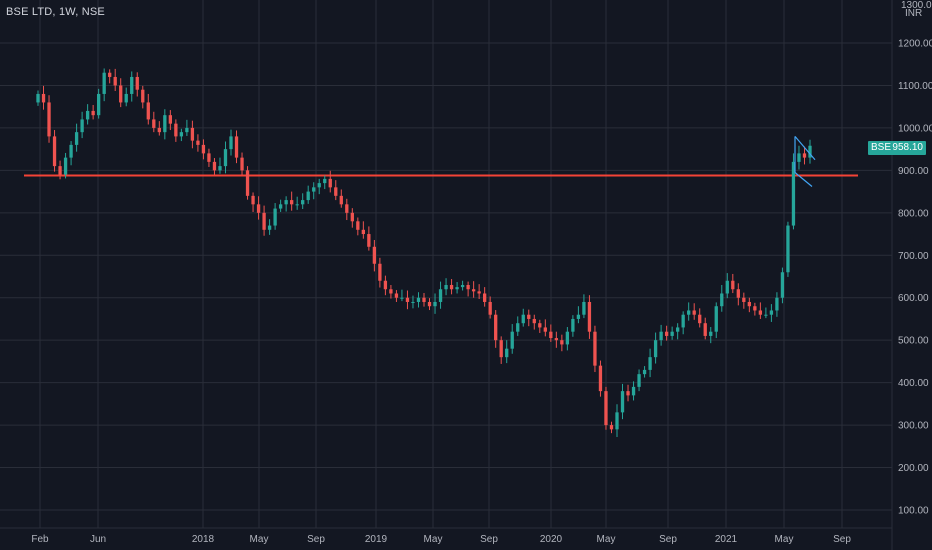 The height and width of the screenshot is (550, 932). Describe the element at coordinates (98, 539) in the screenshot. I see `time-tick-label: Jun` at that location.